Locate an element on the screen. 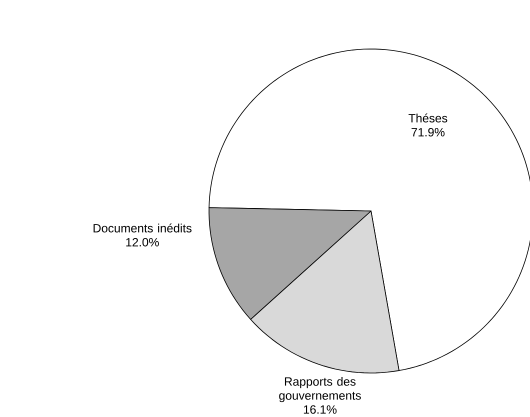  slice-label: Rapports des gouvernements is located at coordinates (320, 389).